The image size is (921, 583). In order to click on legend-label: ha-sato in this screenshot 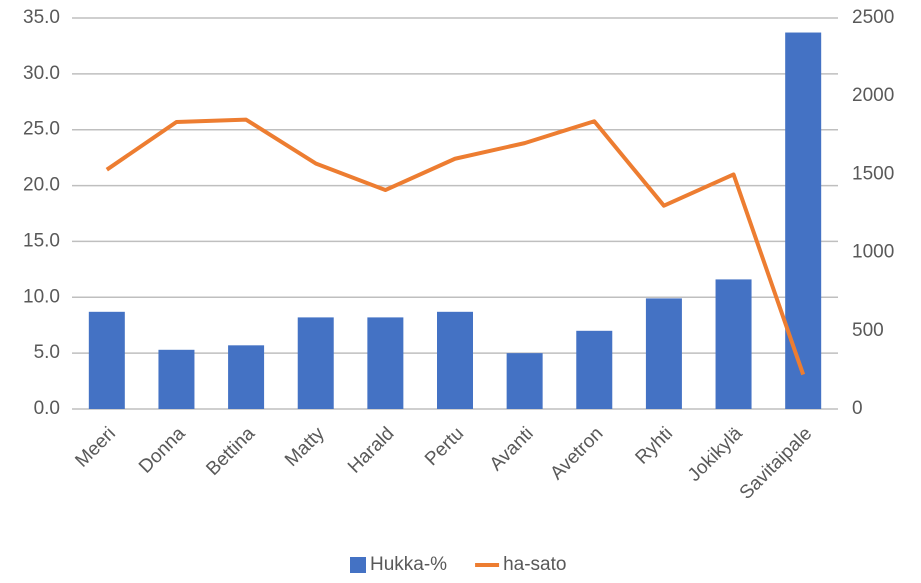, I will do `click(534, 564)`.